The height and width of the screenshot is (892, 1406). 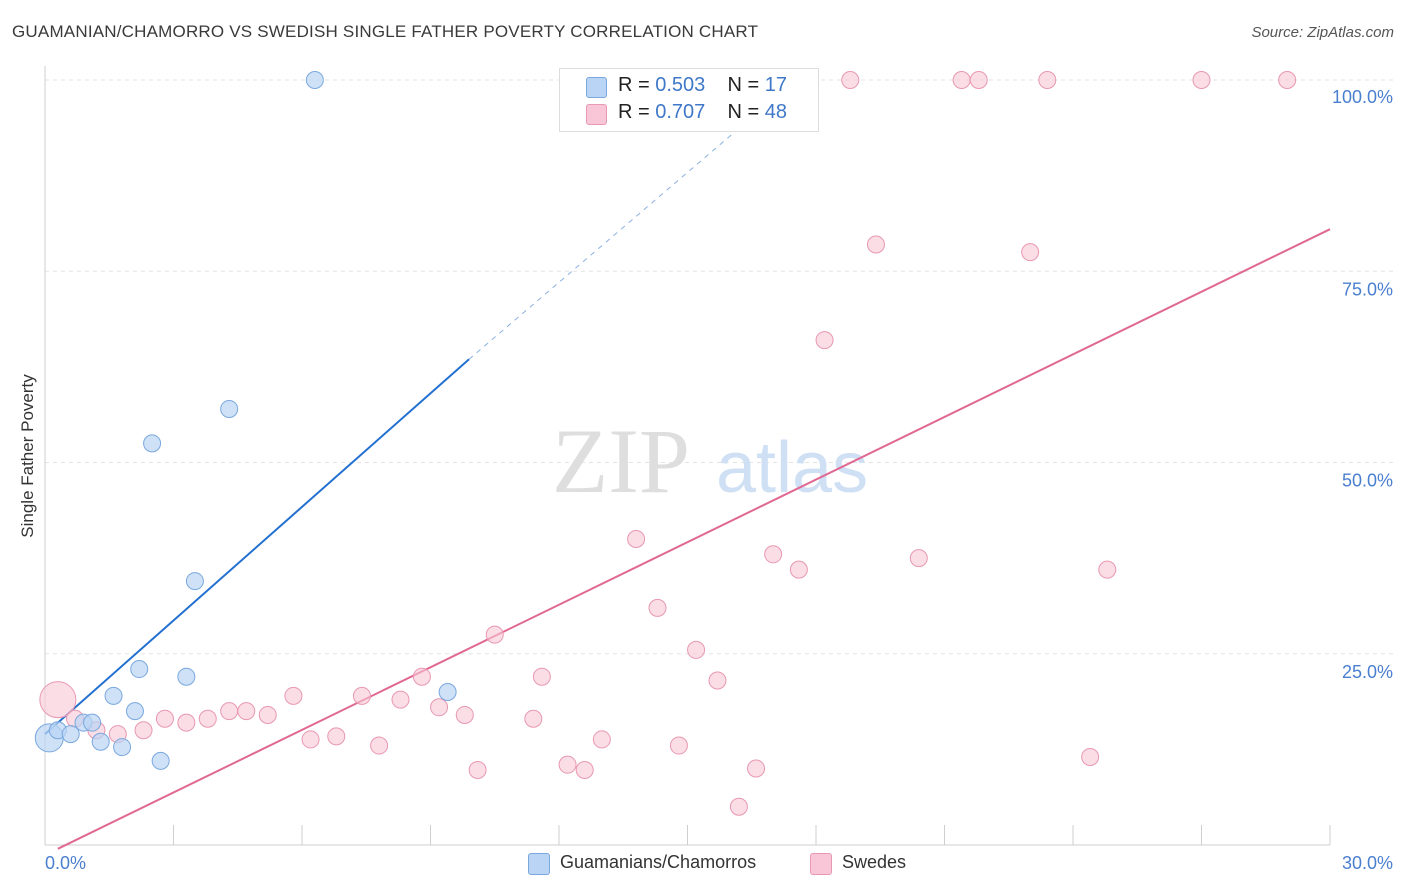 What do you see at coordinates (65, 863) in the screenshot?
I see `x-tick-label-0: 0.0%` at bounding box center [65, 863].